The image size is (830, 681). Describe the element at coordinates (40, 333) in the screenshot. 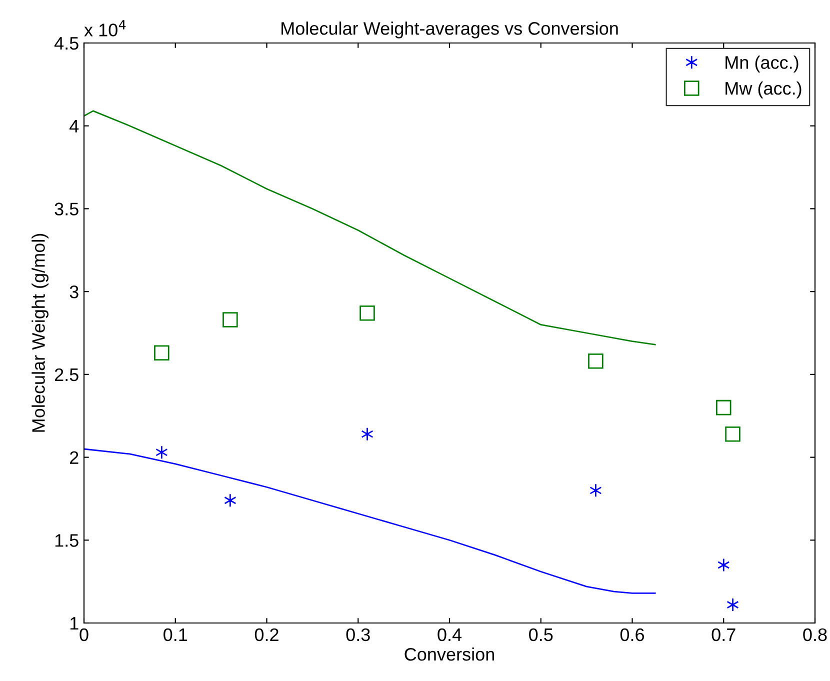

I see `y-axis-title: Molecular Weight (g/mol)` at that location.